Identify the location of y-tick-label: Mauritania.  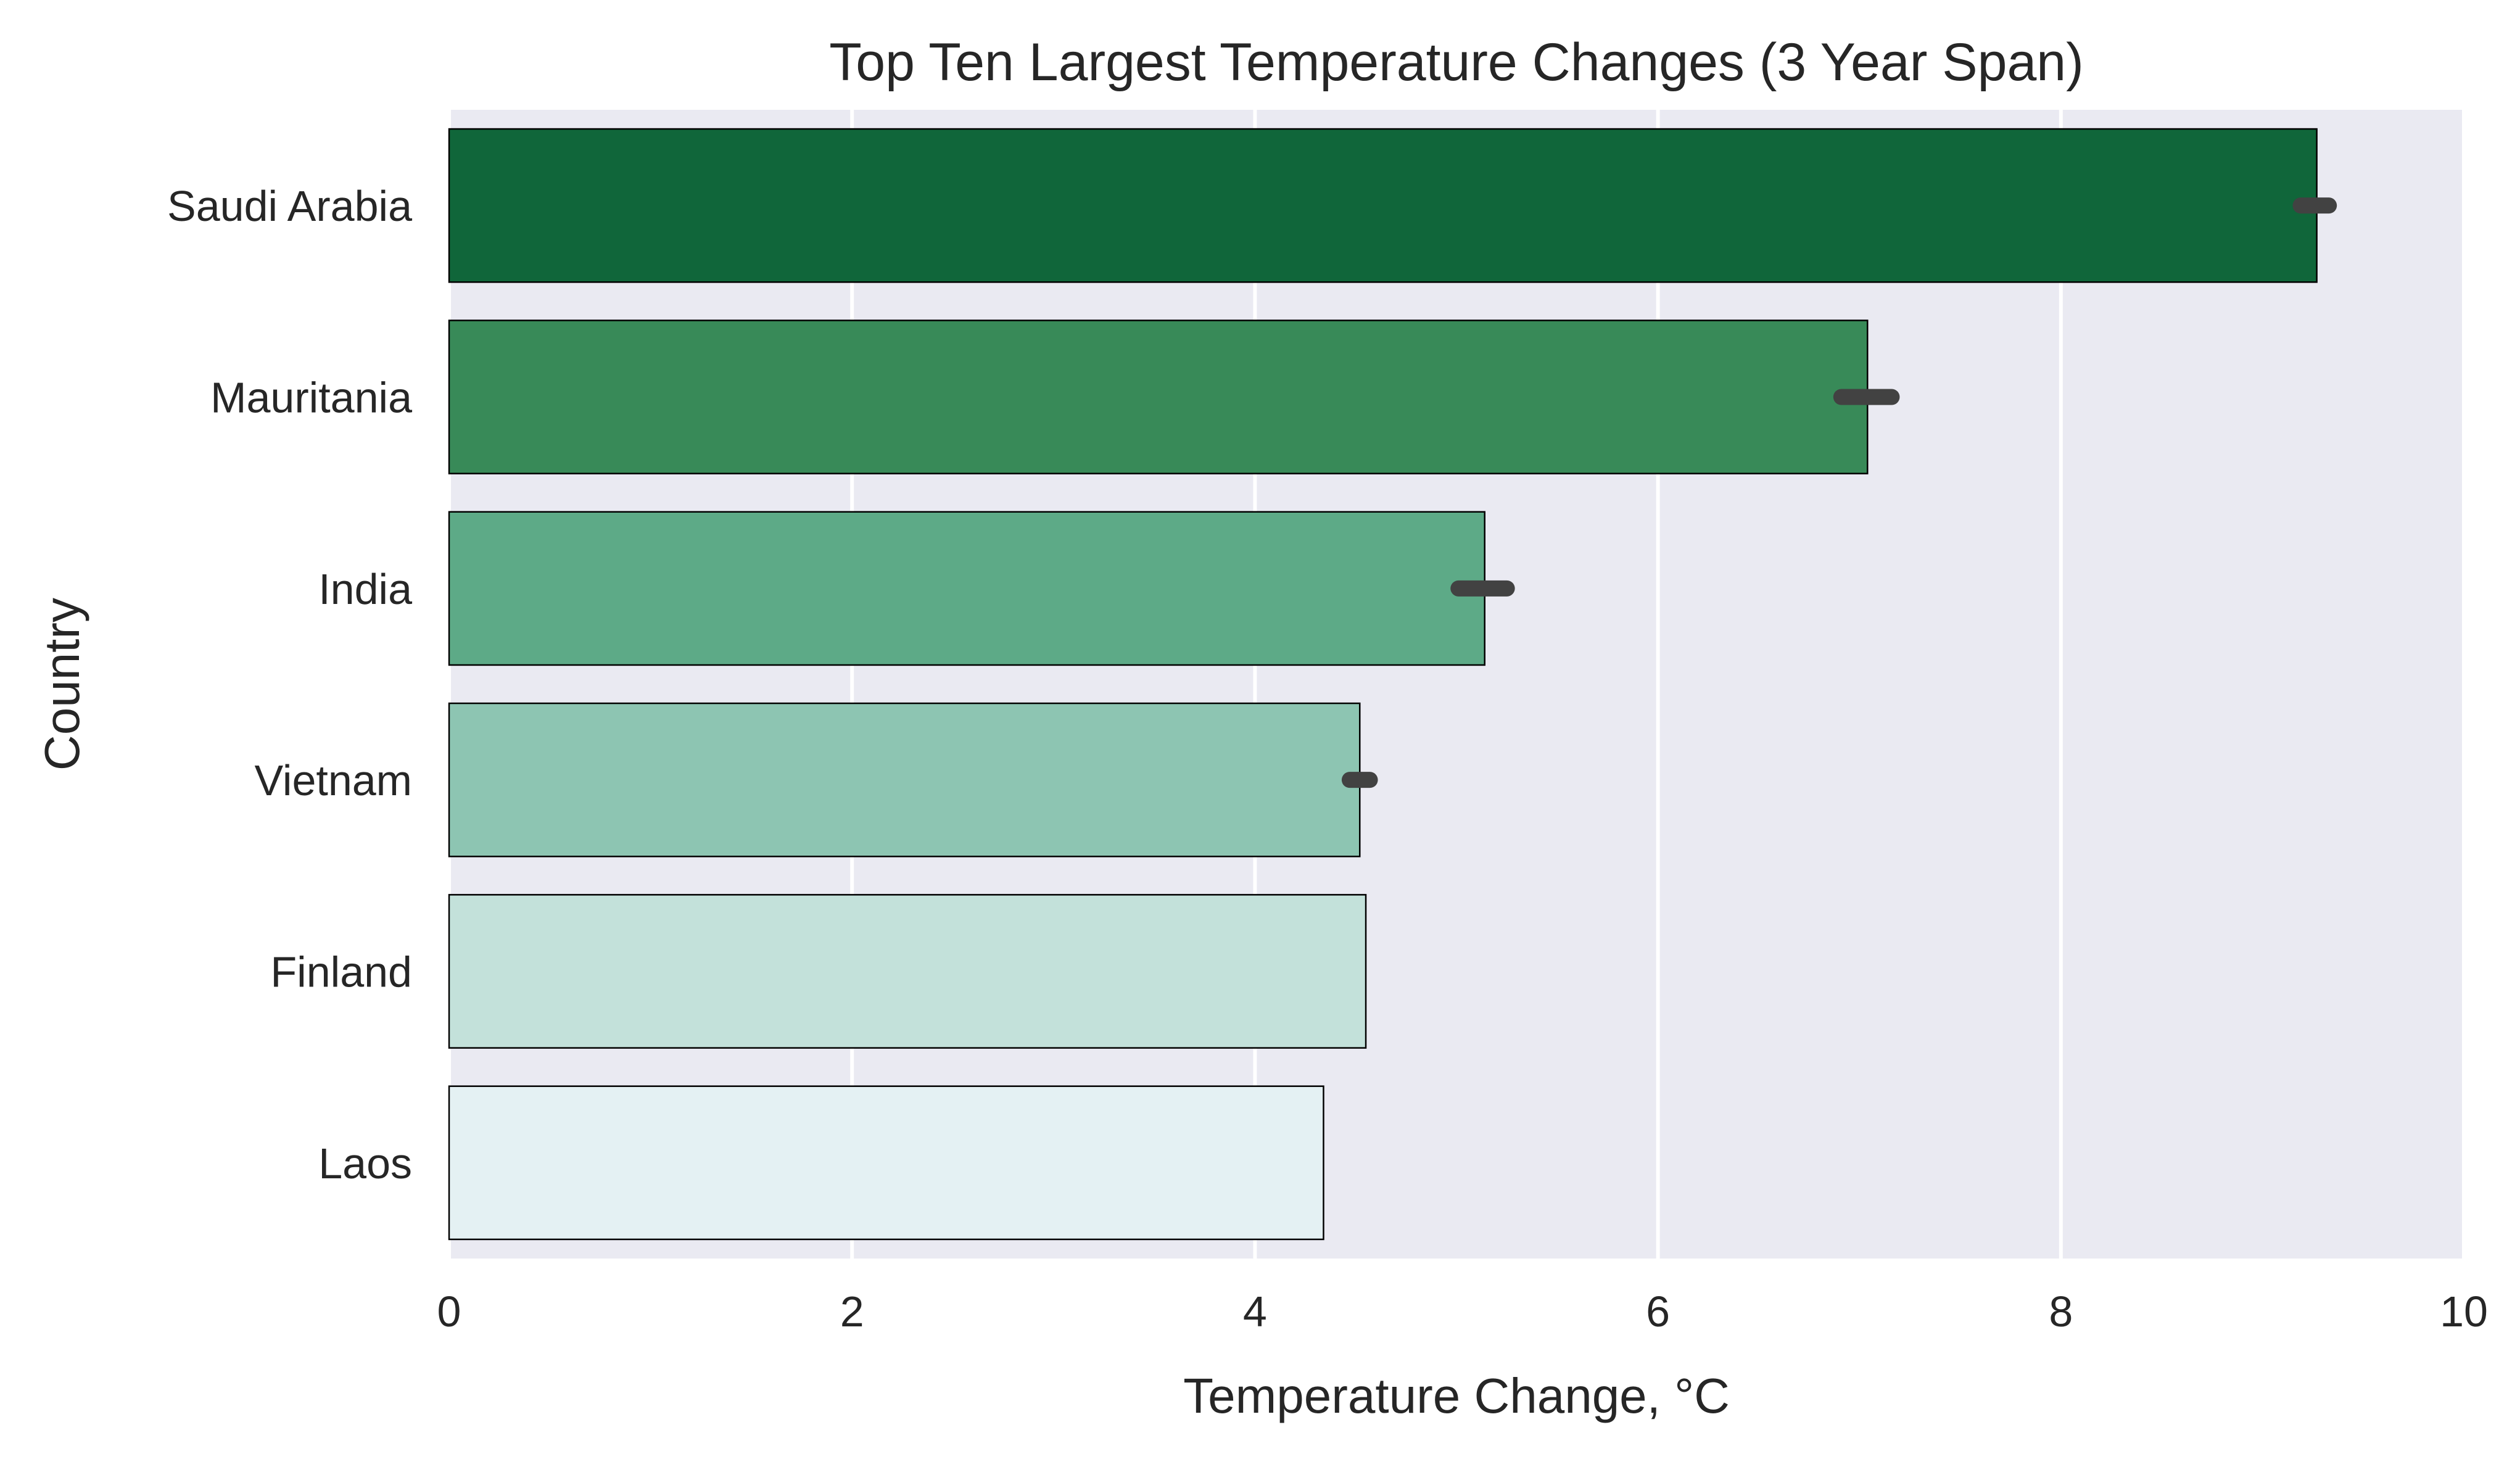
(311, 398).